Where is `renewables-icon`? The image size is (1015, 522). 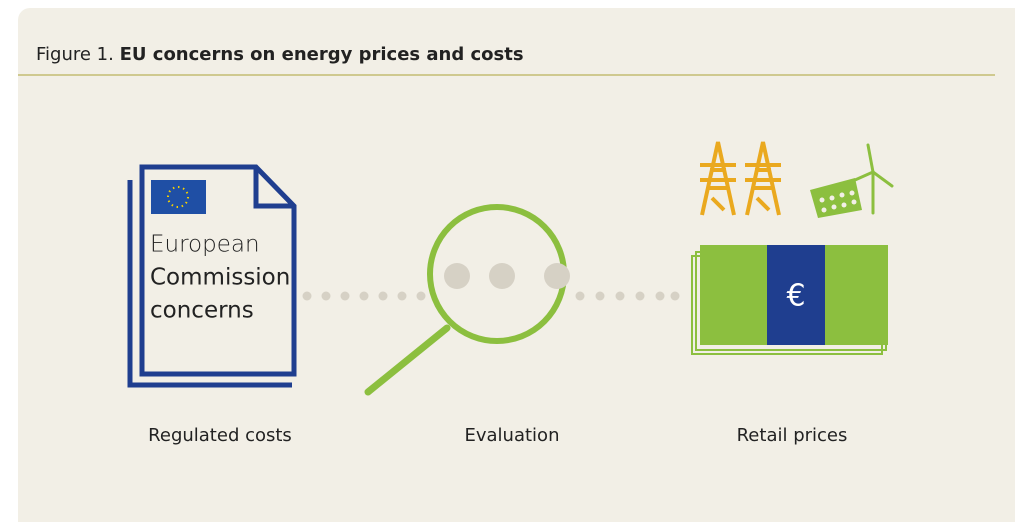
renewables-icon is located at coordinates (852, 180).